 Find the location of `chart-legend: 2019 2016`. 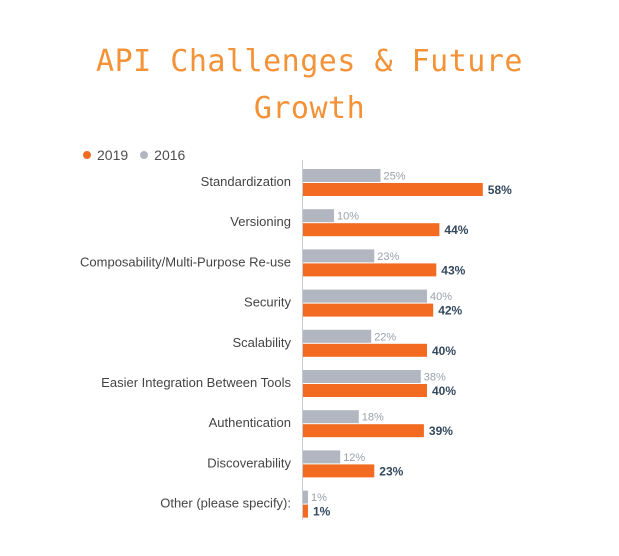

chart-legend: 2019 2016 is located at coordinates (137, 155).